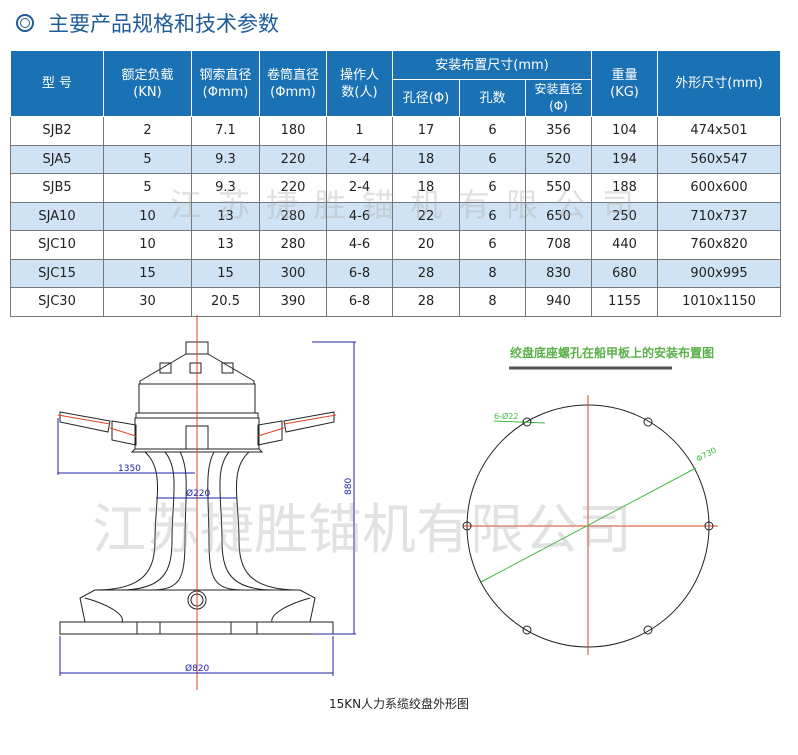  Describe the element at coordinates (147, 83) in the screenshot. I see `col-load: 额定负载 (KN)` at that location.